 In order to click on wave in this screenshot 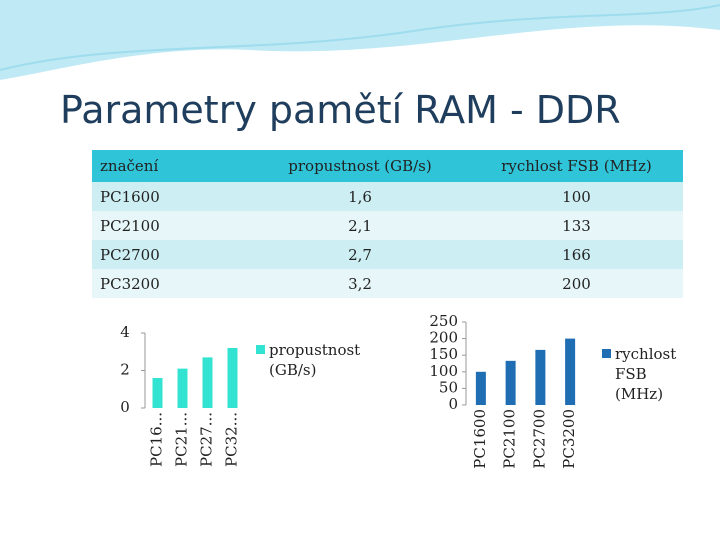, I will do `click(360, 40)`.